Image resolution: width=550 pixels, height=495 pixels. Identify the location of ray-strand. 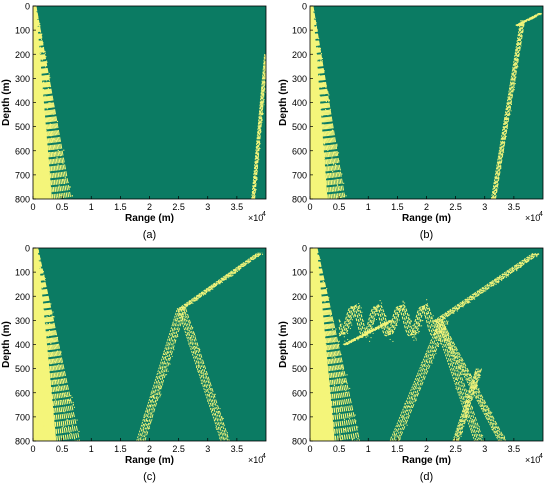
(468, 380).